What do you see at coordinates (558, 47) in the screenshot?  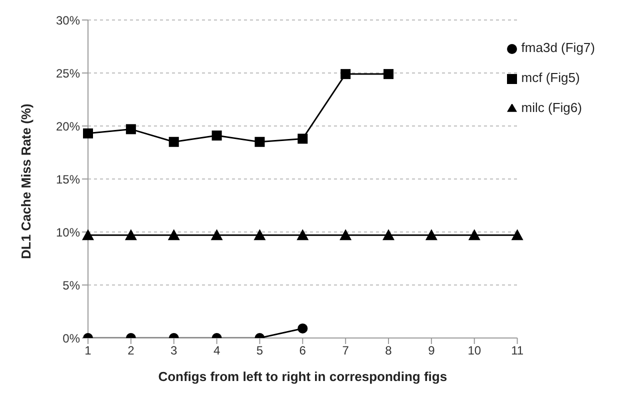 I see `legend-label: fma3d (Fig7)` at bounding box center [558, 47].